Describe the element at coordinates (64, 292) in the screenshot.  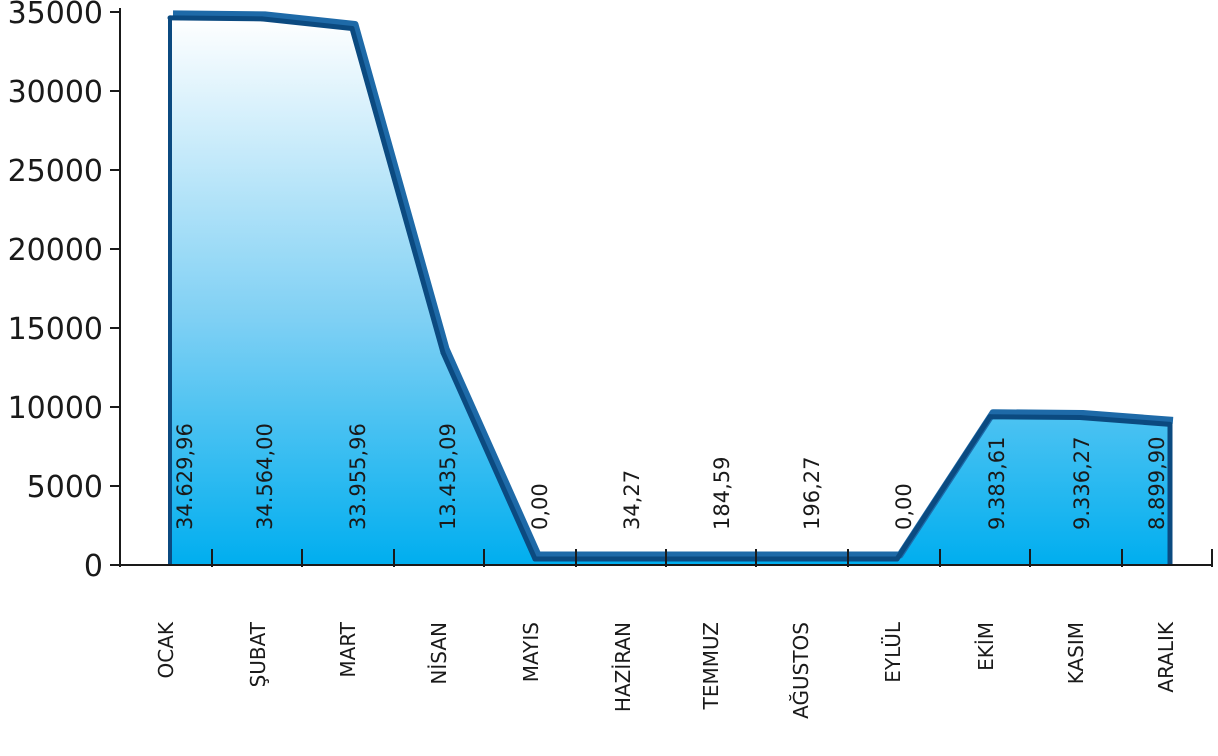
I see `y-axis-ticks: 0 5000 10000 15000 20000 25000 30000 35000` at that location.